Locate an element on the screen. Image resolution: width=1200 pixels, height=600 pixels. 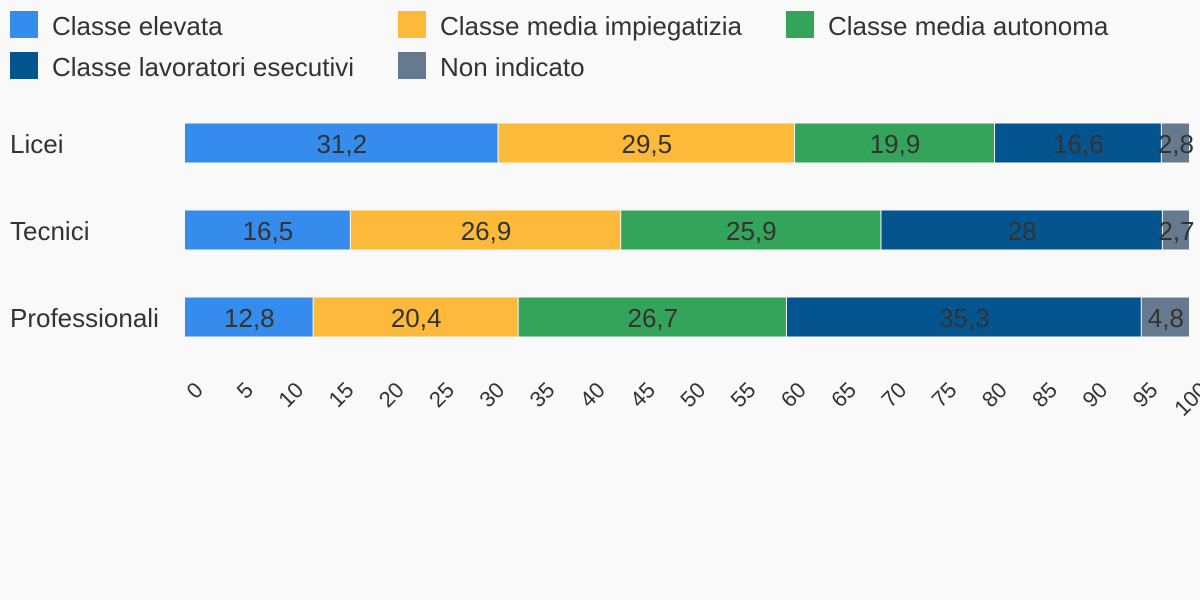
category-label: Professionali is located at coordinates (84, 318).